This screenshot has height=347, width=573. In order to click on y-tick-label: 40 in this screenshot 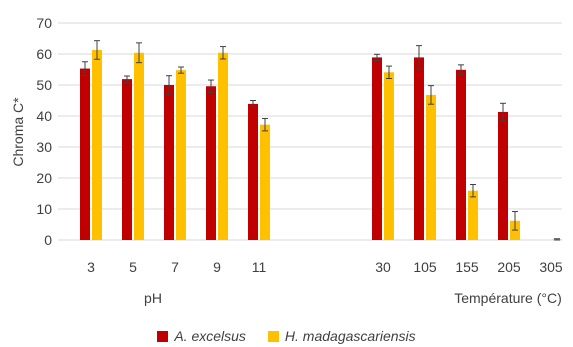, I will do `click(44, 116)`.